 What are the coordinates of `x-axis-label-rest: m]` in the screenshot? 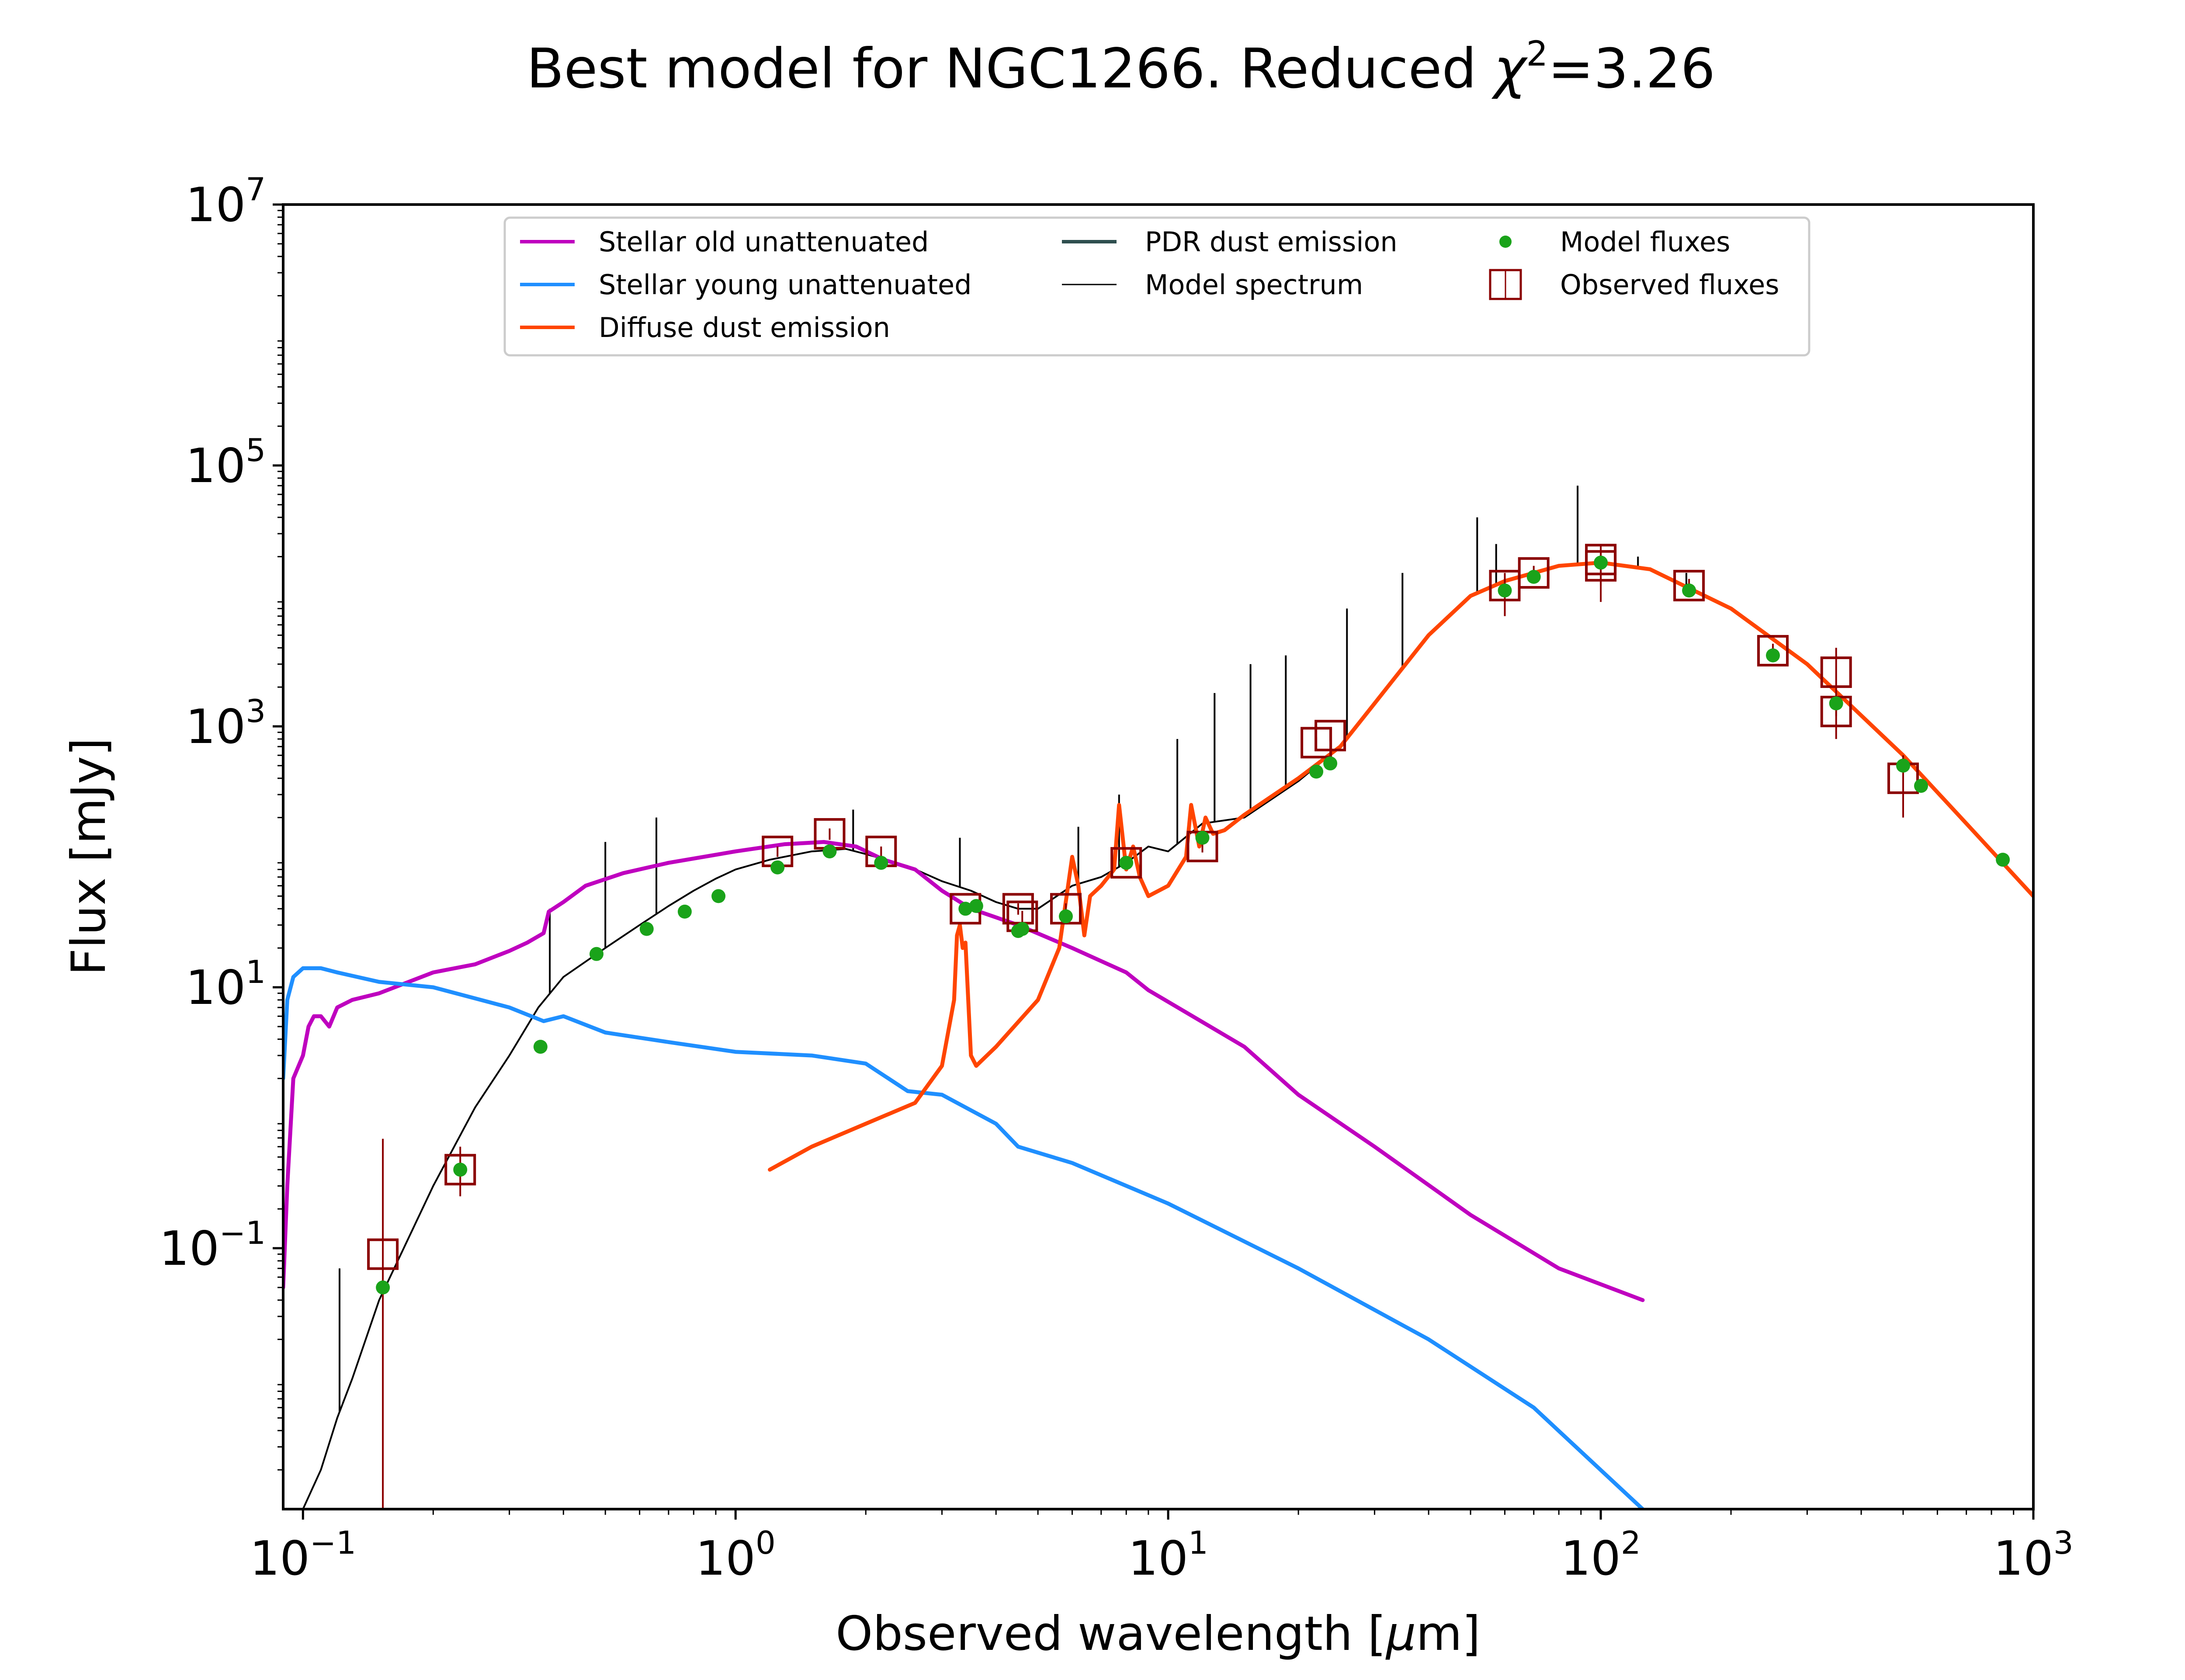 It's located at (1448, 1634).